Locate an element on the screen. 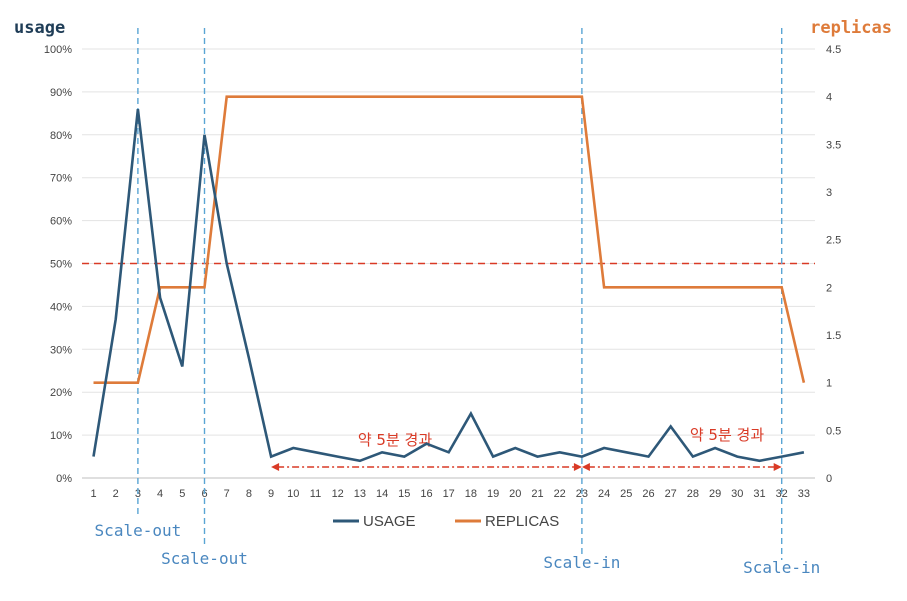 This screenshot has height=601, width=907. x-tick-label: 22 is located at coordinates (560, 494).